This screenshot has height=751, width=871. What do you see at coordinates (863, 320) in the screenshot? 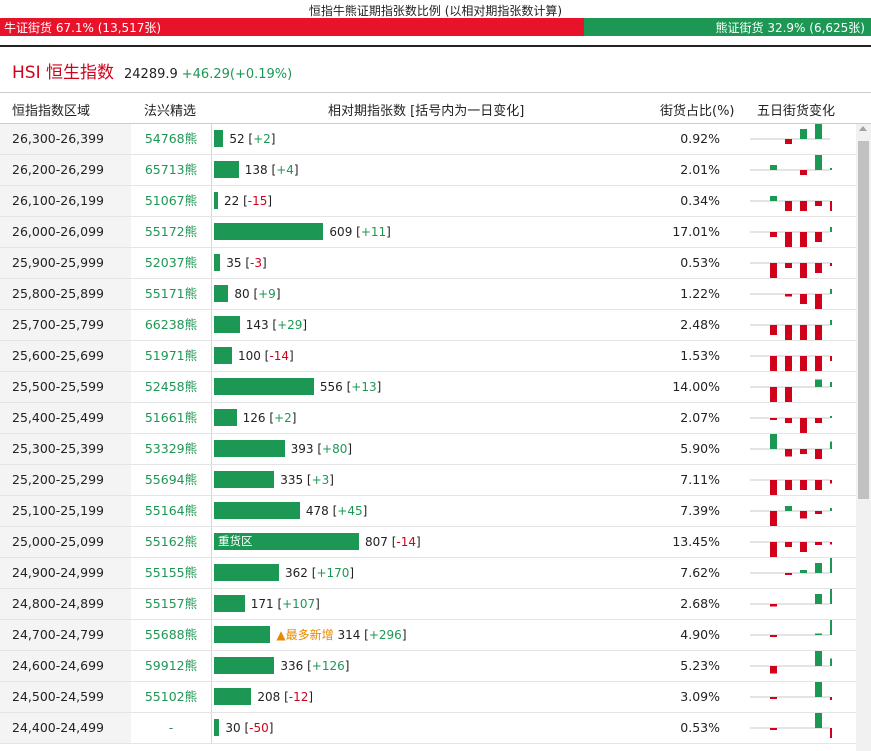
I see `scrollbar-thumb` at bounding box center [863, 320].